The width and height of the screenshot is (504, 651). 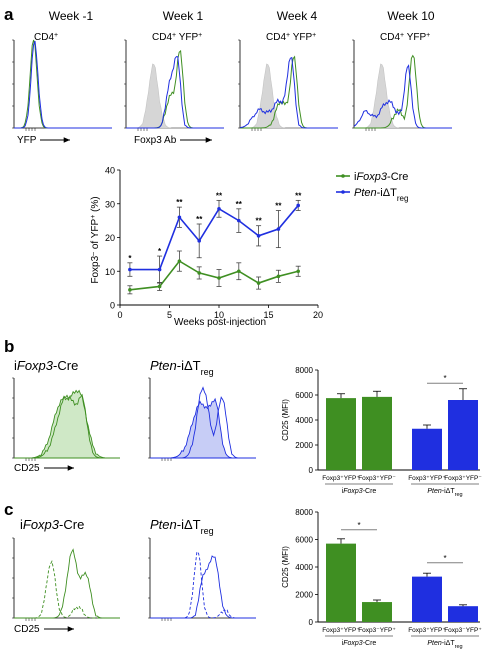 I want to click on ylabel-part-1: Foxp3, so click(x=95, y=269).